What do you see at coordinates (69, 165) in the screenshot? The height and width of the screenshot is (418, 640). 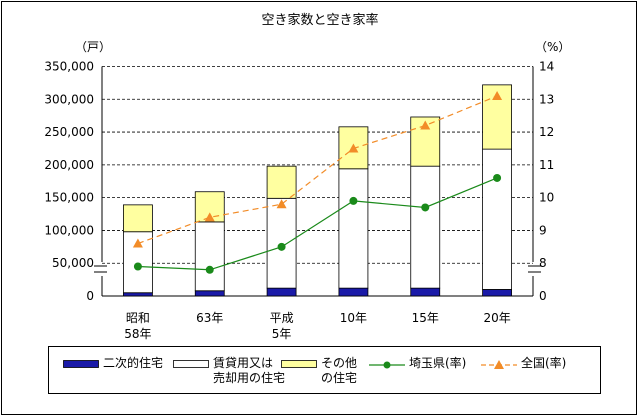 I see `left-tick-label: 200,000` at bounding box center [69, 165].